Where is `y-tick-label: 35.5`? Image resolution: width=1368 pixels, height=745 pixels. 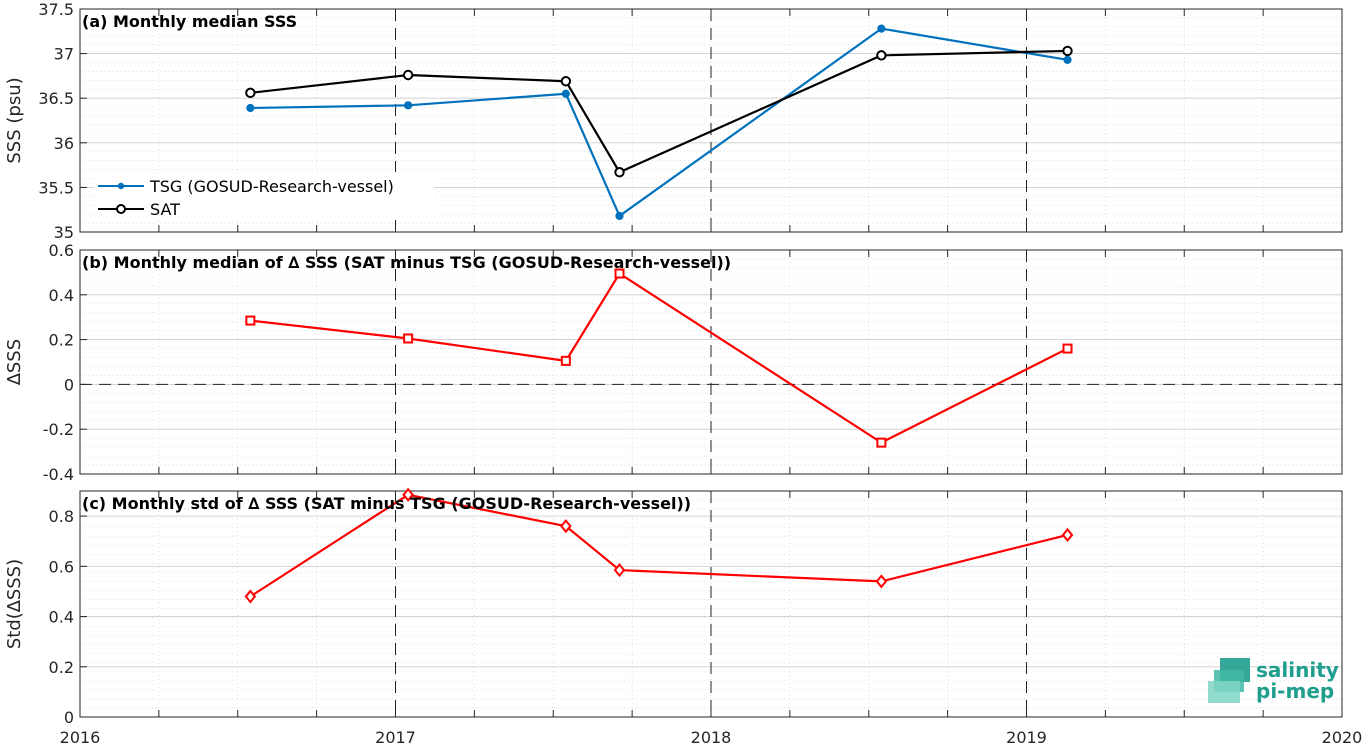
y-tick-label: 35.5 is located at coordinates (56, 187).